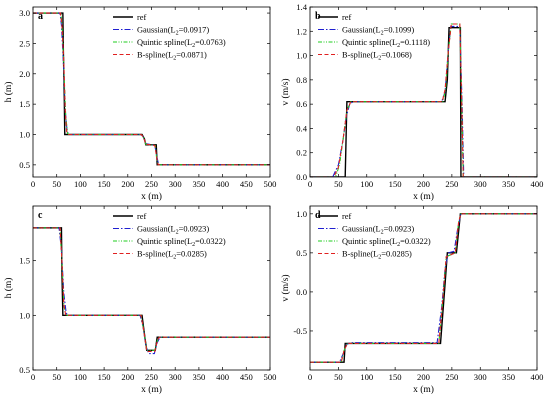 This screenshot has width=550, height=405. I want to click on legend-entry-gaussian: Gaussian(L2=0.1099), so click(378, 31).